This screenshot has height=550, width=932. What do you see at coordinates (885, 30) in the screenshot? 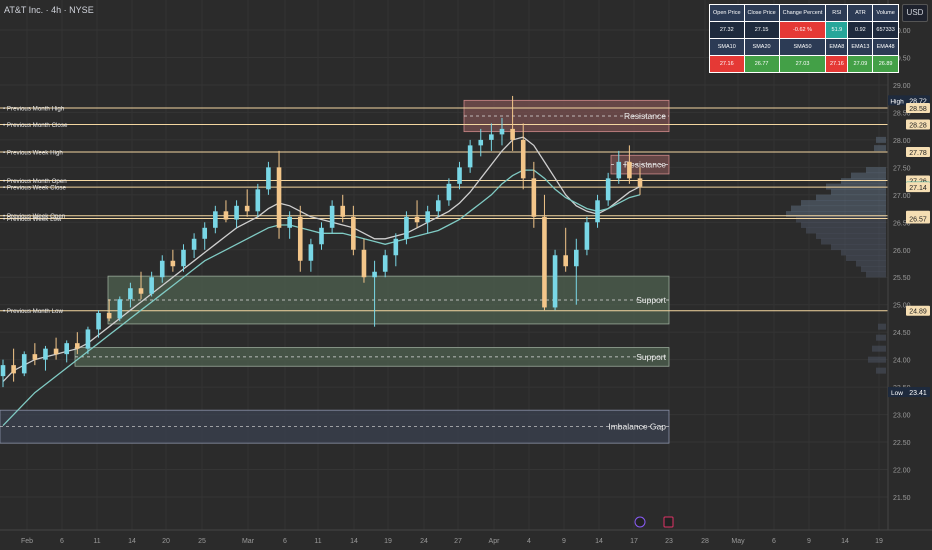
I see `stat-value: 657333` at bounding box center [885, 30].